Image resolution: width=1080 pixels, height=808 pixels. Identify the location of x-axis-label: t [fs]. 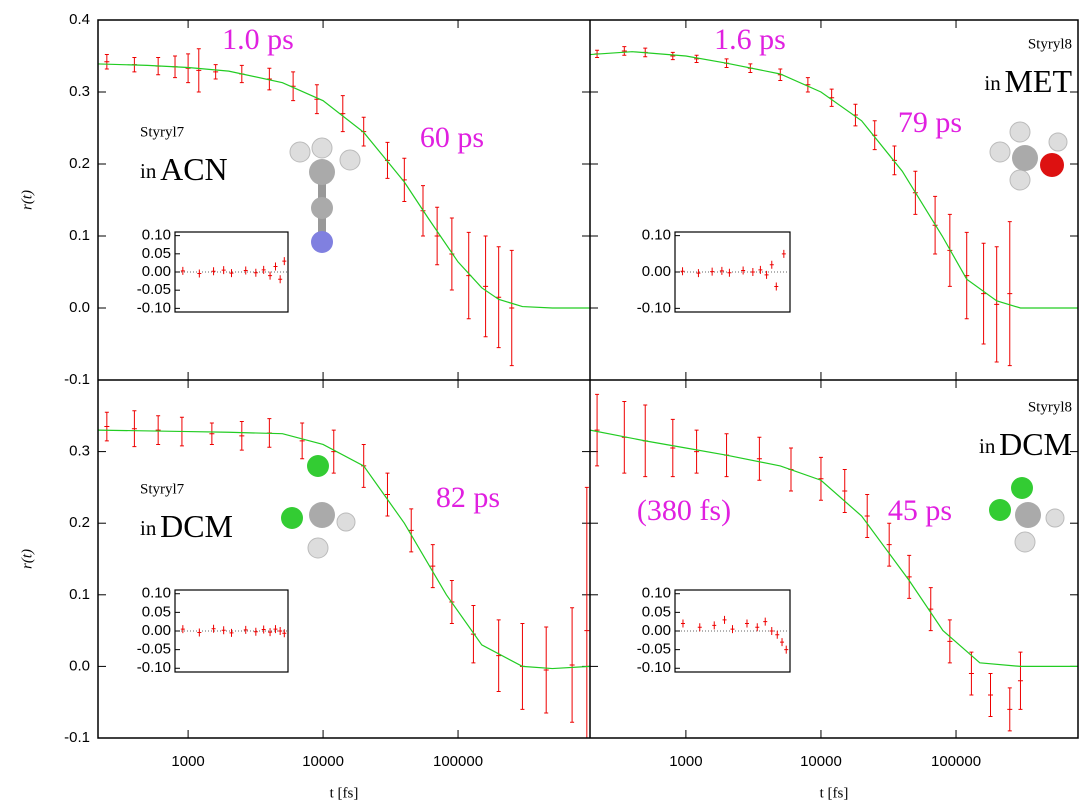
(834, 793).